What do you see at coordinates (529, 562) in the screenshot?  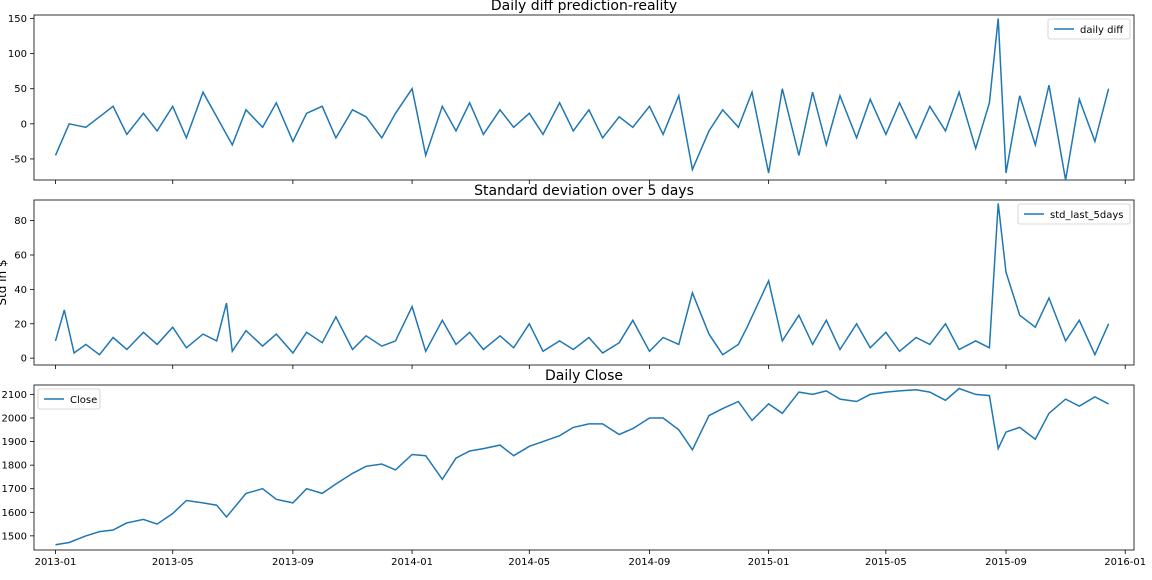 I see `x-tick-label: 2014-05` at bounding box center [529, 562].